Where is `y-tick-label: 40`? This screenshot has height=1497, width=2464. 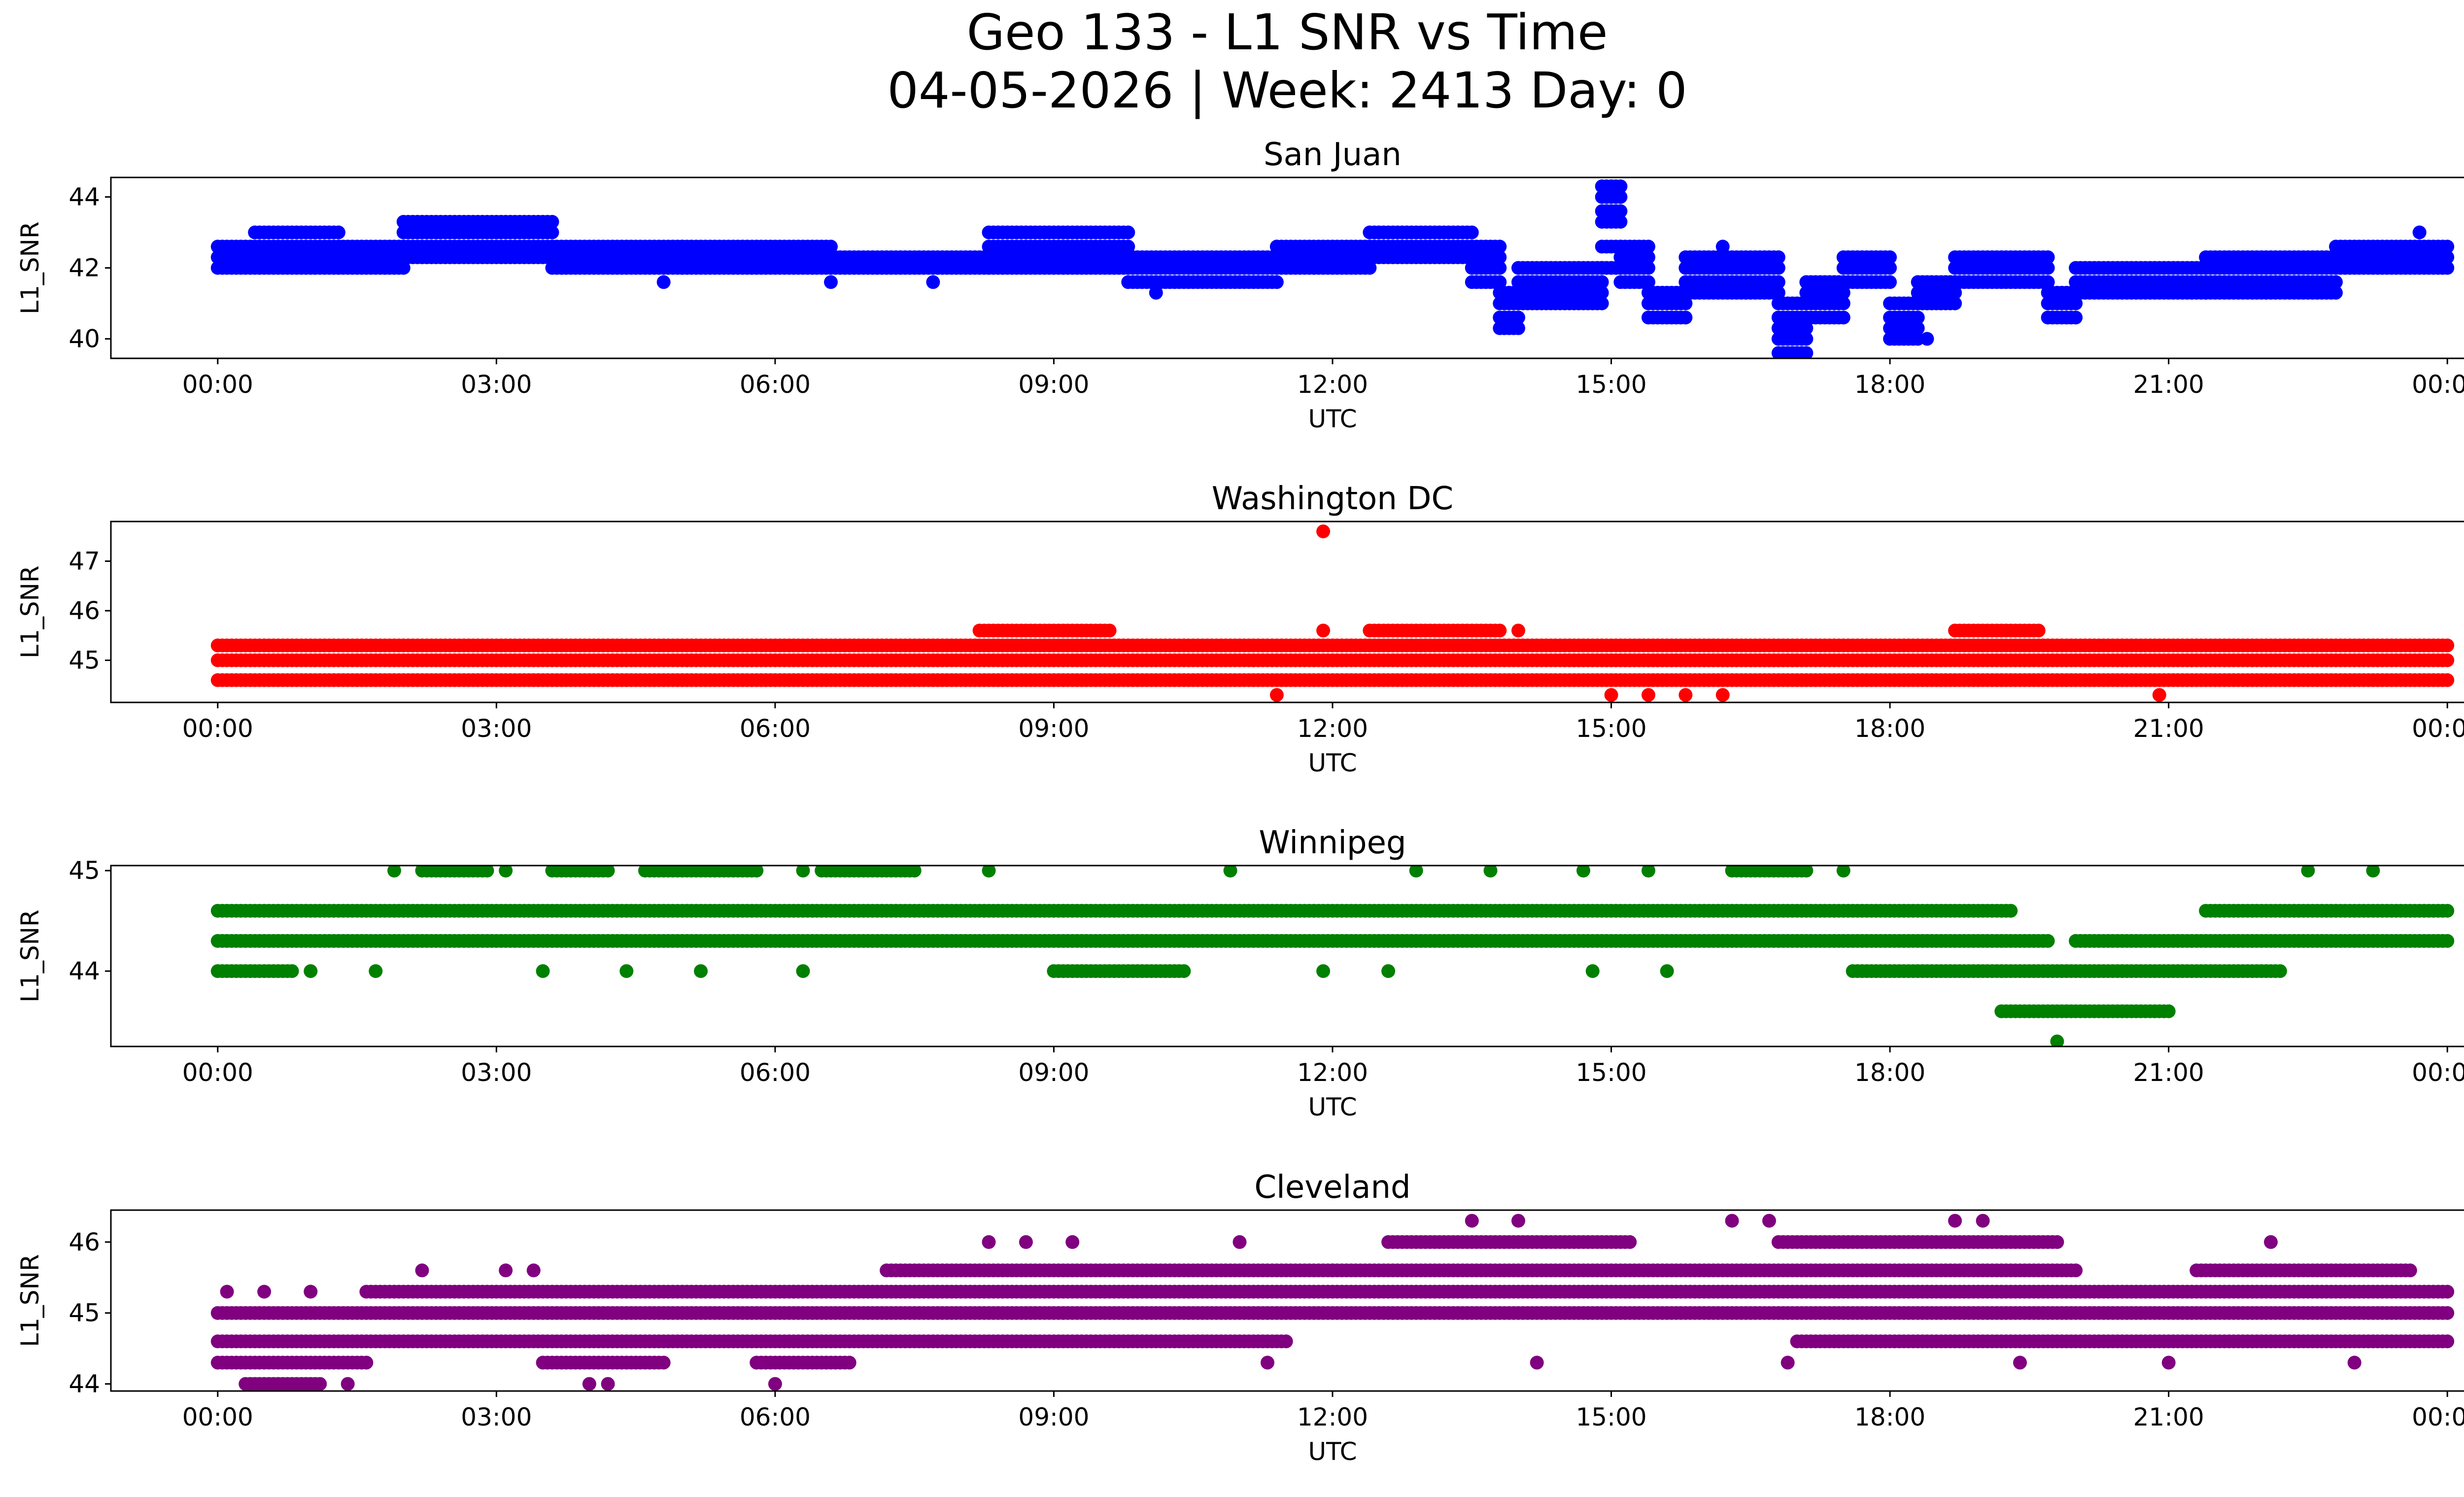
y-tick-label: 40 is located at coordinates (84, 338).